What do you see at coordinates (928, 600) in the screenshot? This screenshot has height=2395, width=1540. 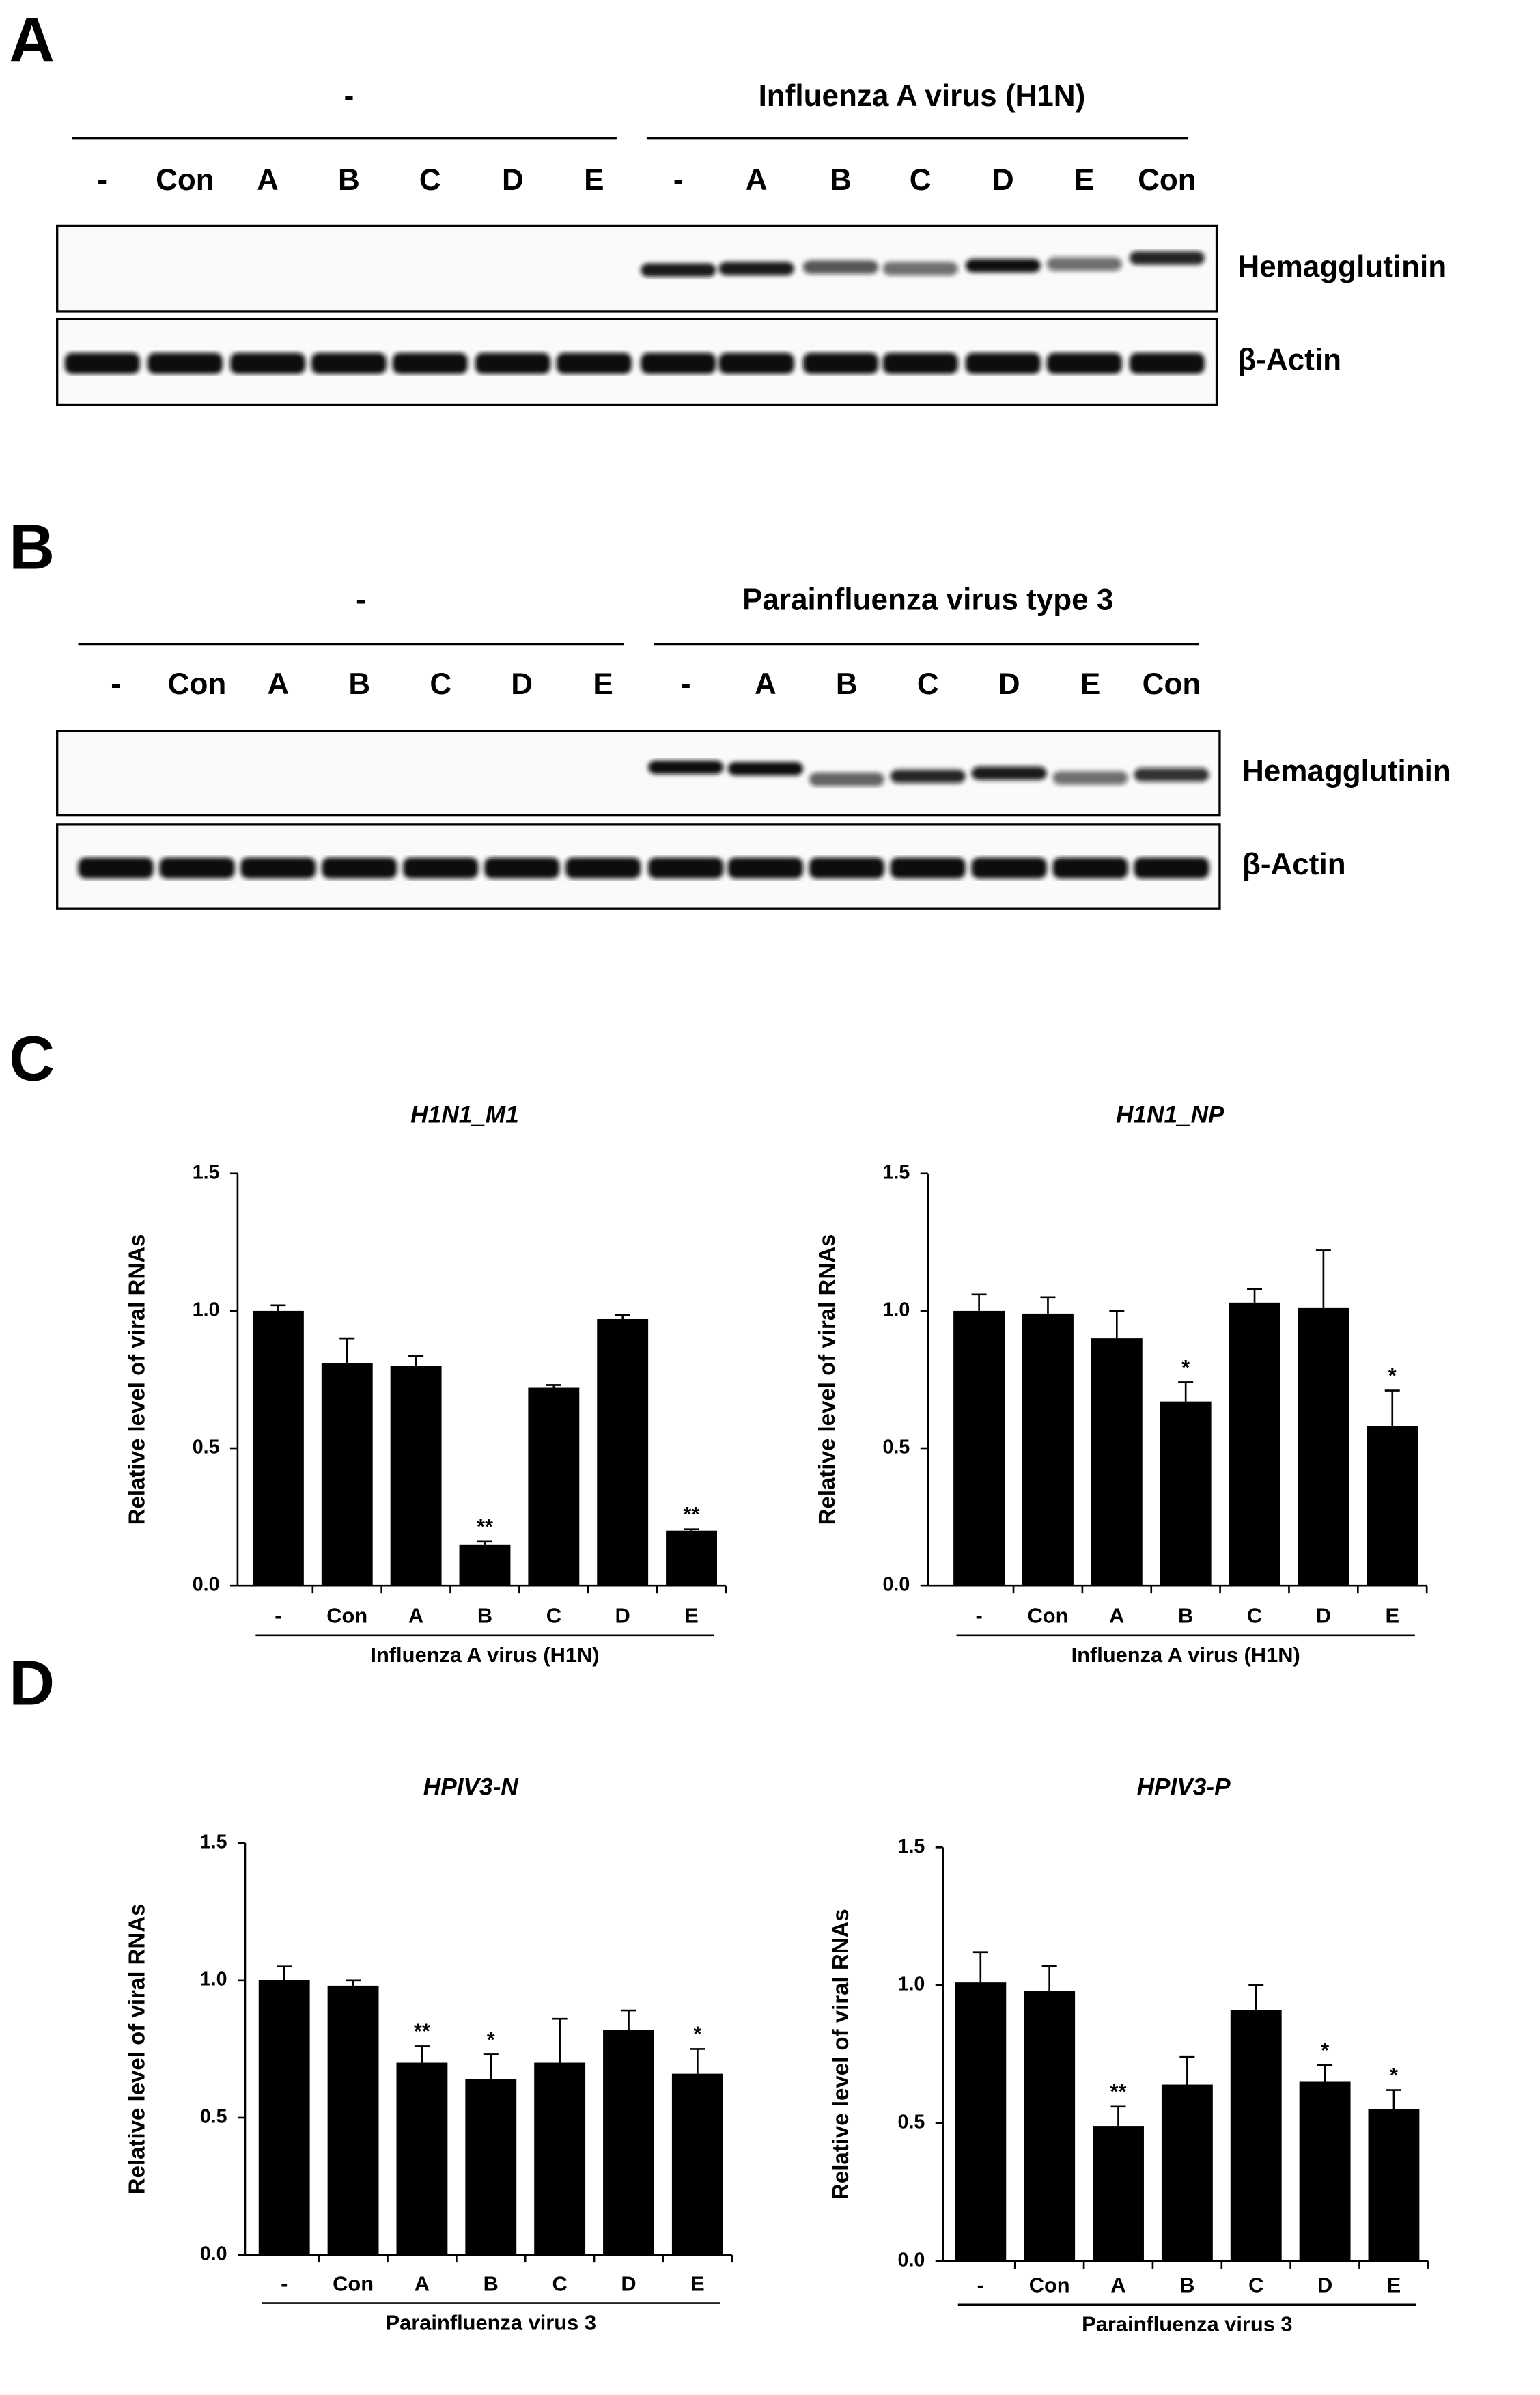 I see `group-label: Parainfluenza virus type 3` at bounding box center [928, 600].